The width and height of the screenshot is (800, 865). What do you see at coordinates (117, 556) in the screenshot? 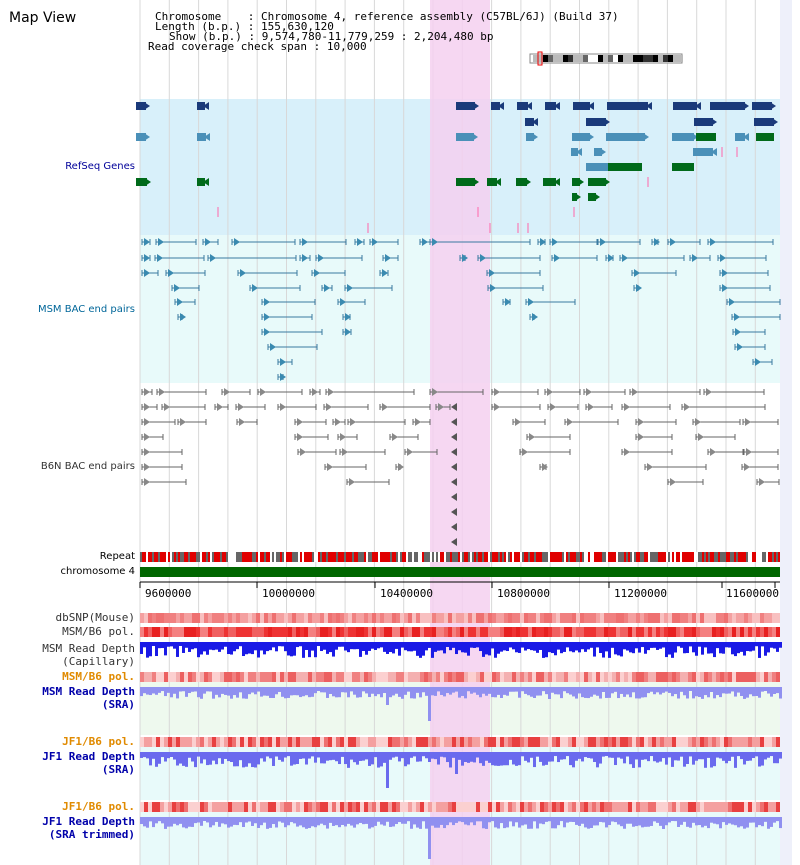
I see `track-label-repeat: Repeat` at bounding box center [117, 556].